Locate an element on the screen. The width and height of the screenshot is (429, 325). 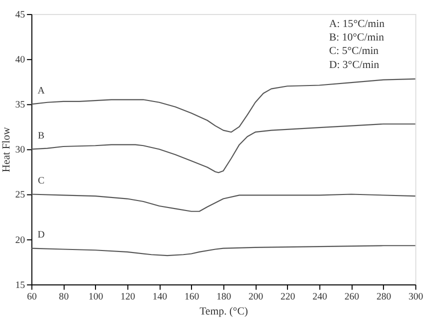
x-tick-label: 80 is located at coordinates (63, 297).